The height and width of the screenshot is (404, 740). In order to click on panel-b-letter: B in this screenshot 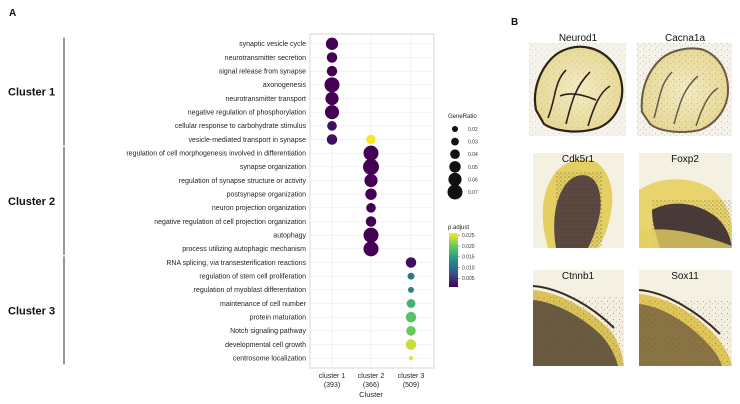, I will do `click(514, 22)`.